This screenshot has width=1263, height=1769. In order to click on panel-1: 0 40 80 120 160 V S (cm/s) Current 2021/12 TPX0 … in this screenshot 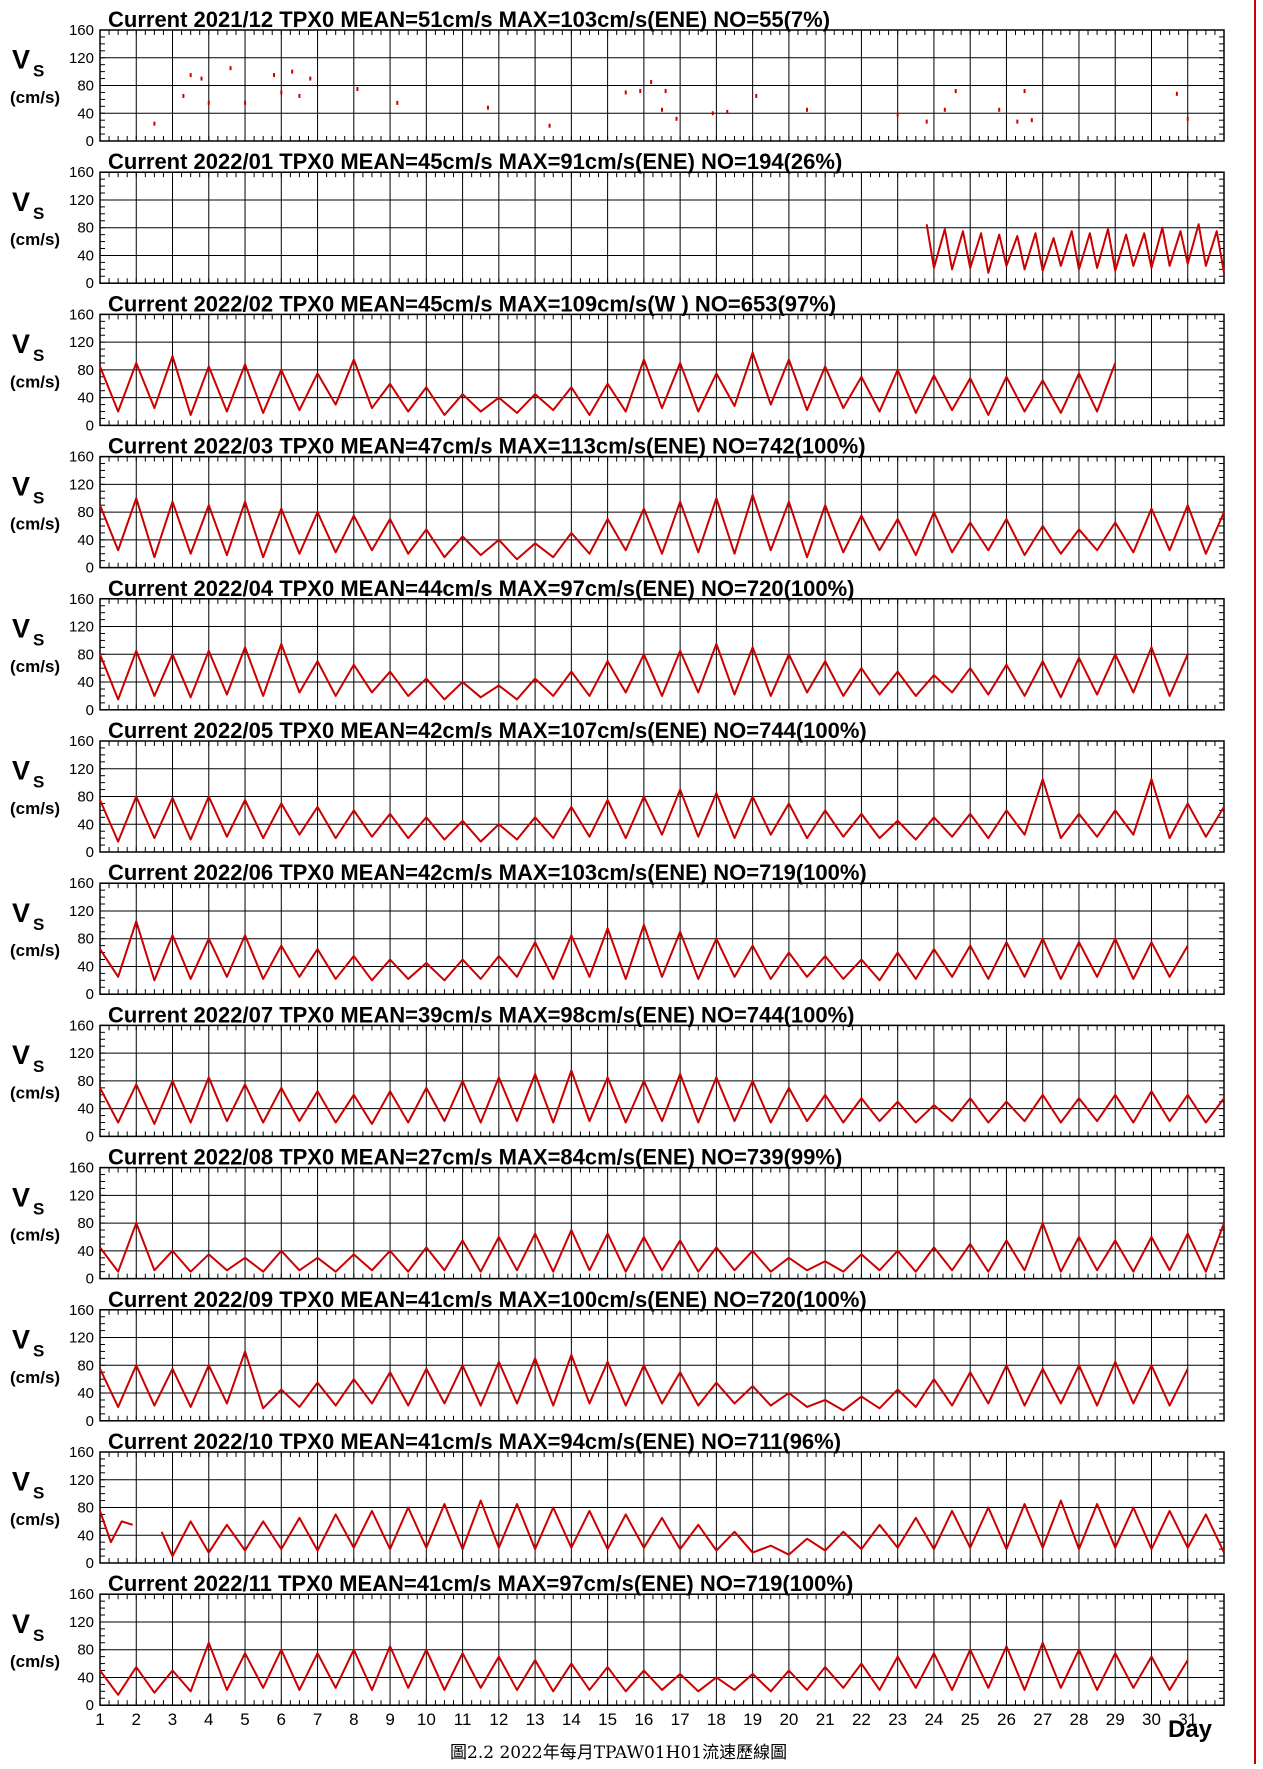, I will do `click(617, 78)`.